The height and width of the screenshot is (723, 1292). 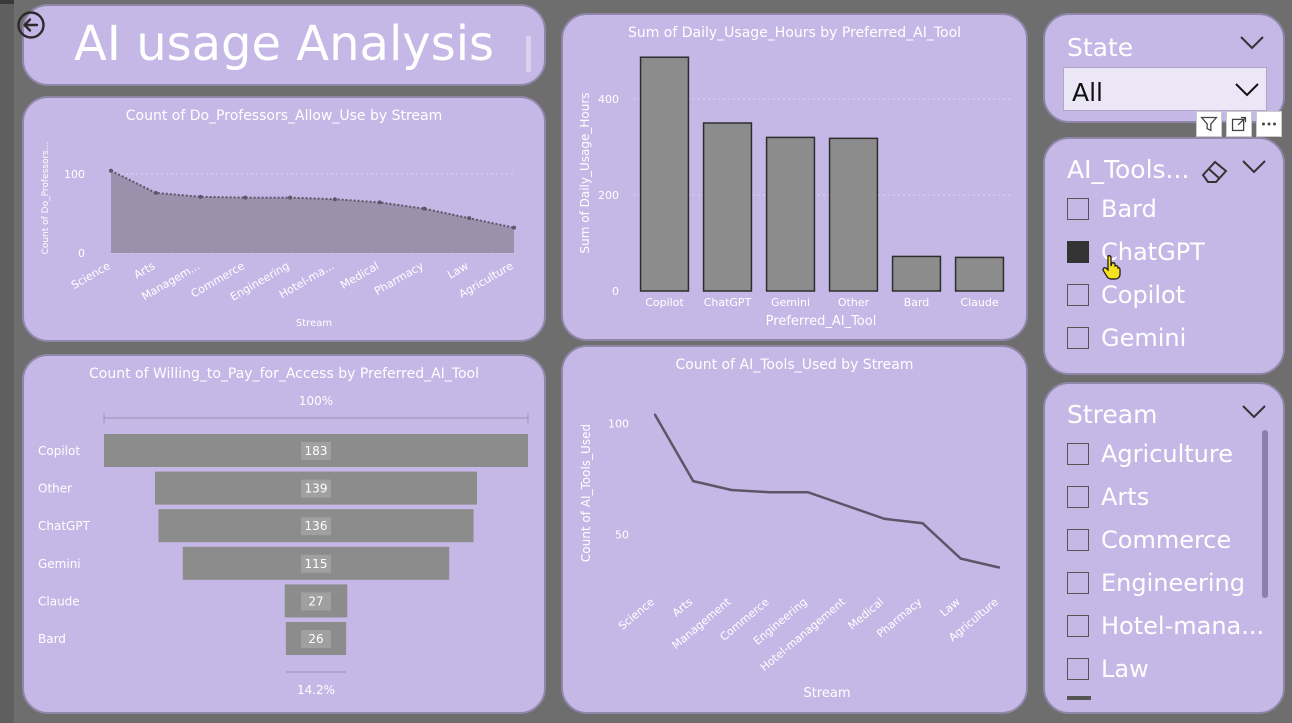 I want to click on bar-yaxis-title: Sum of Daily_Usage_Hours, so click(x=585, y=172).